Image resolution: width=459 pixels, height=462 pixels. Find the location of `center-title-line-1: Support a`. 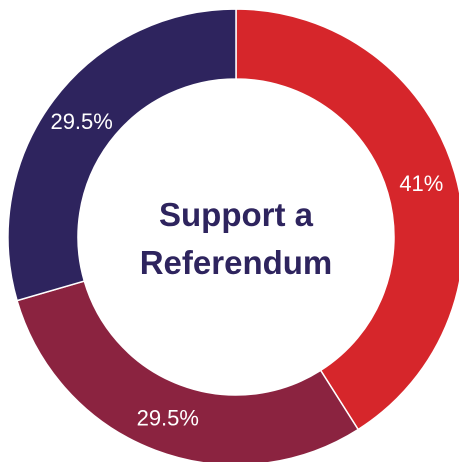

center-title-line-1: Support a is located at coordinates (236, 214).